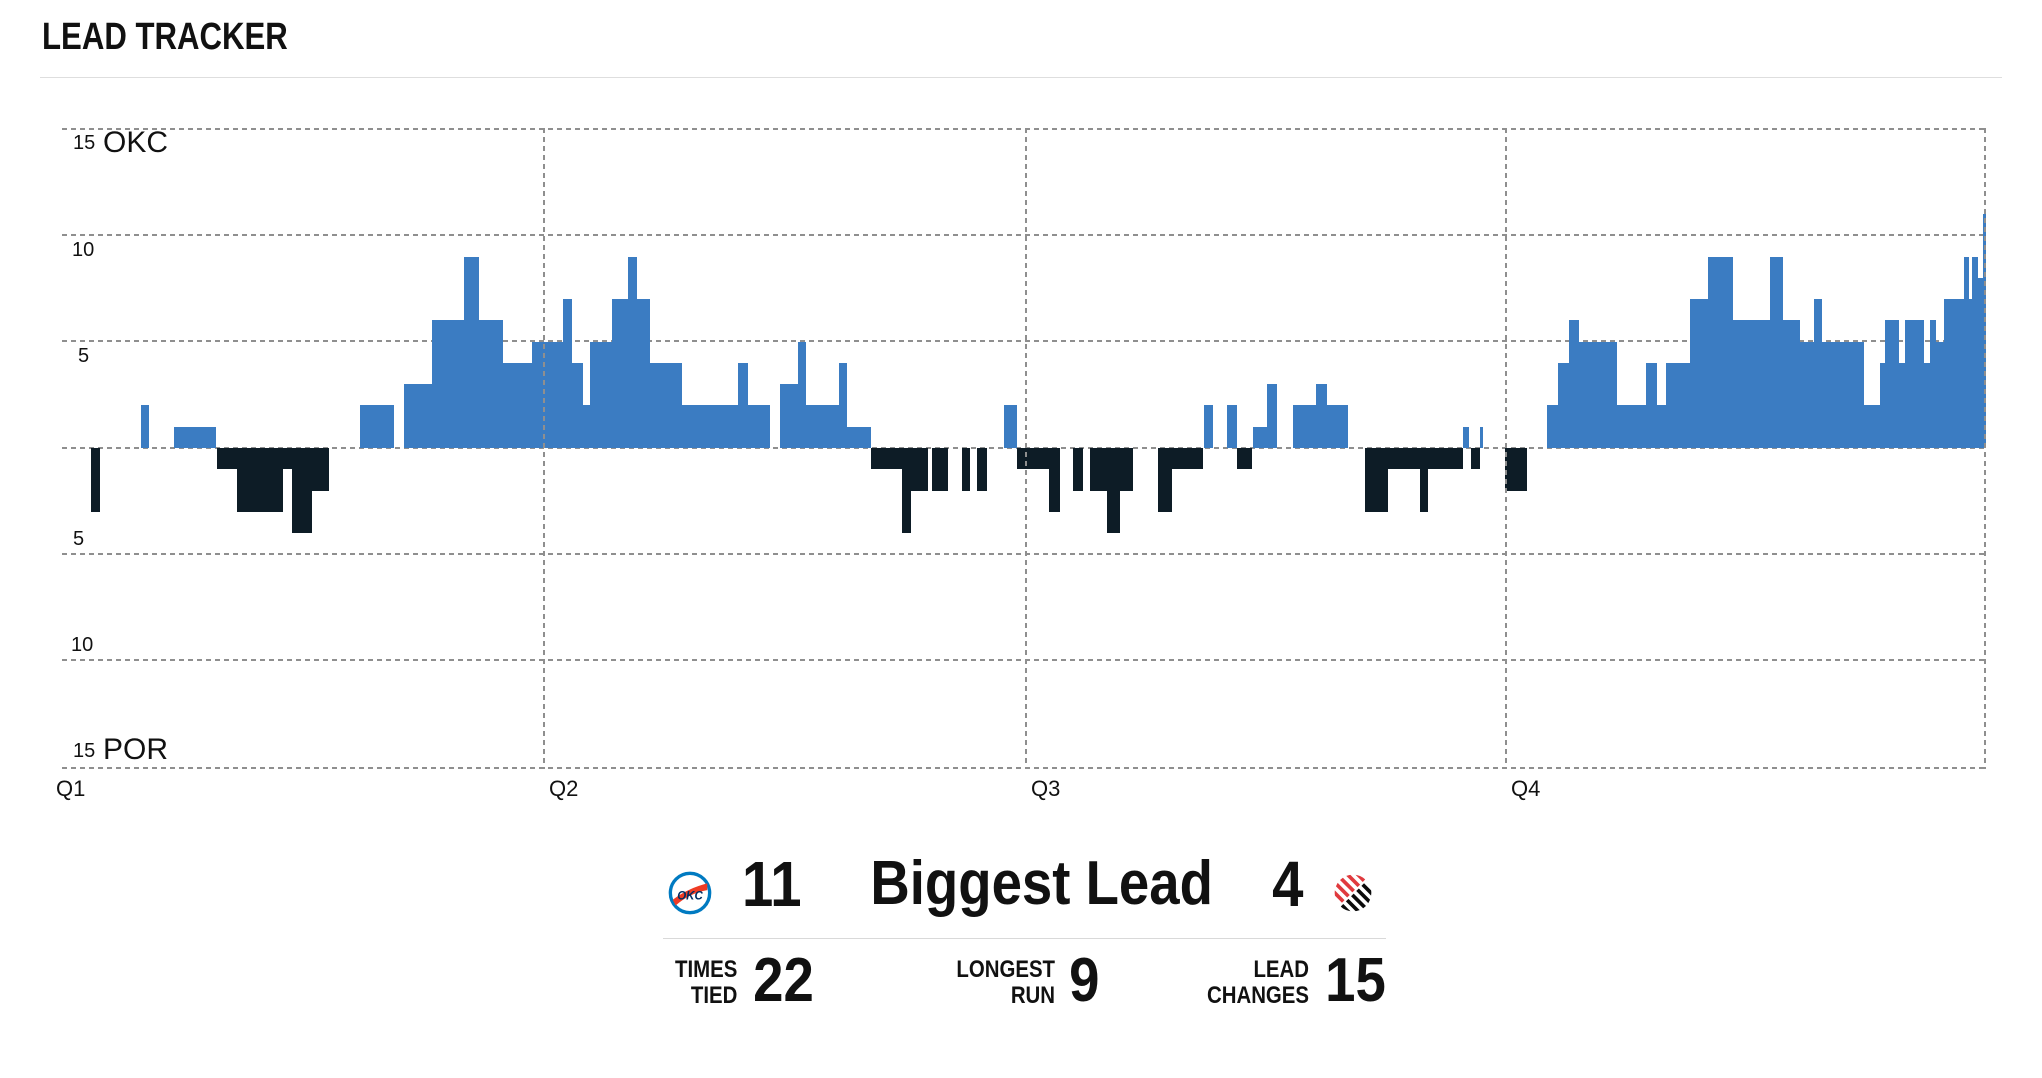 Image resolution: width=2042 pixels, height=1078 pixels. What do you see at coordinates (1355, 980) in the screenshot?
I see `lead-changes-value: 15` at bounding box center [1355, 980].